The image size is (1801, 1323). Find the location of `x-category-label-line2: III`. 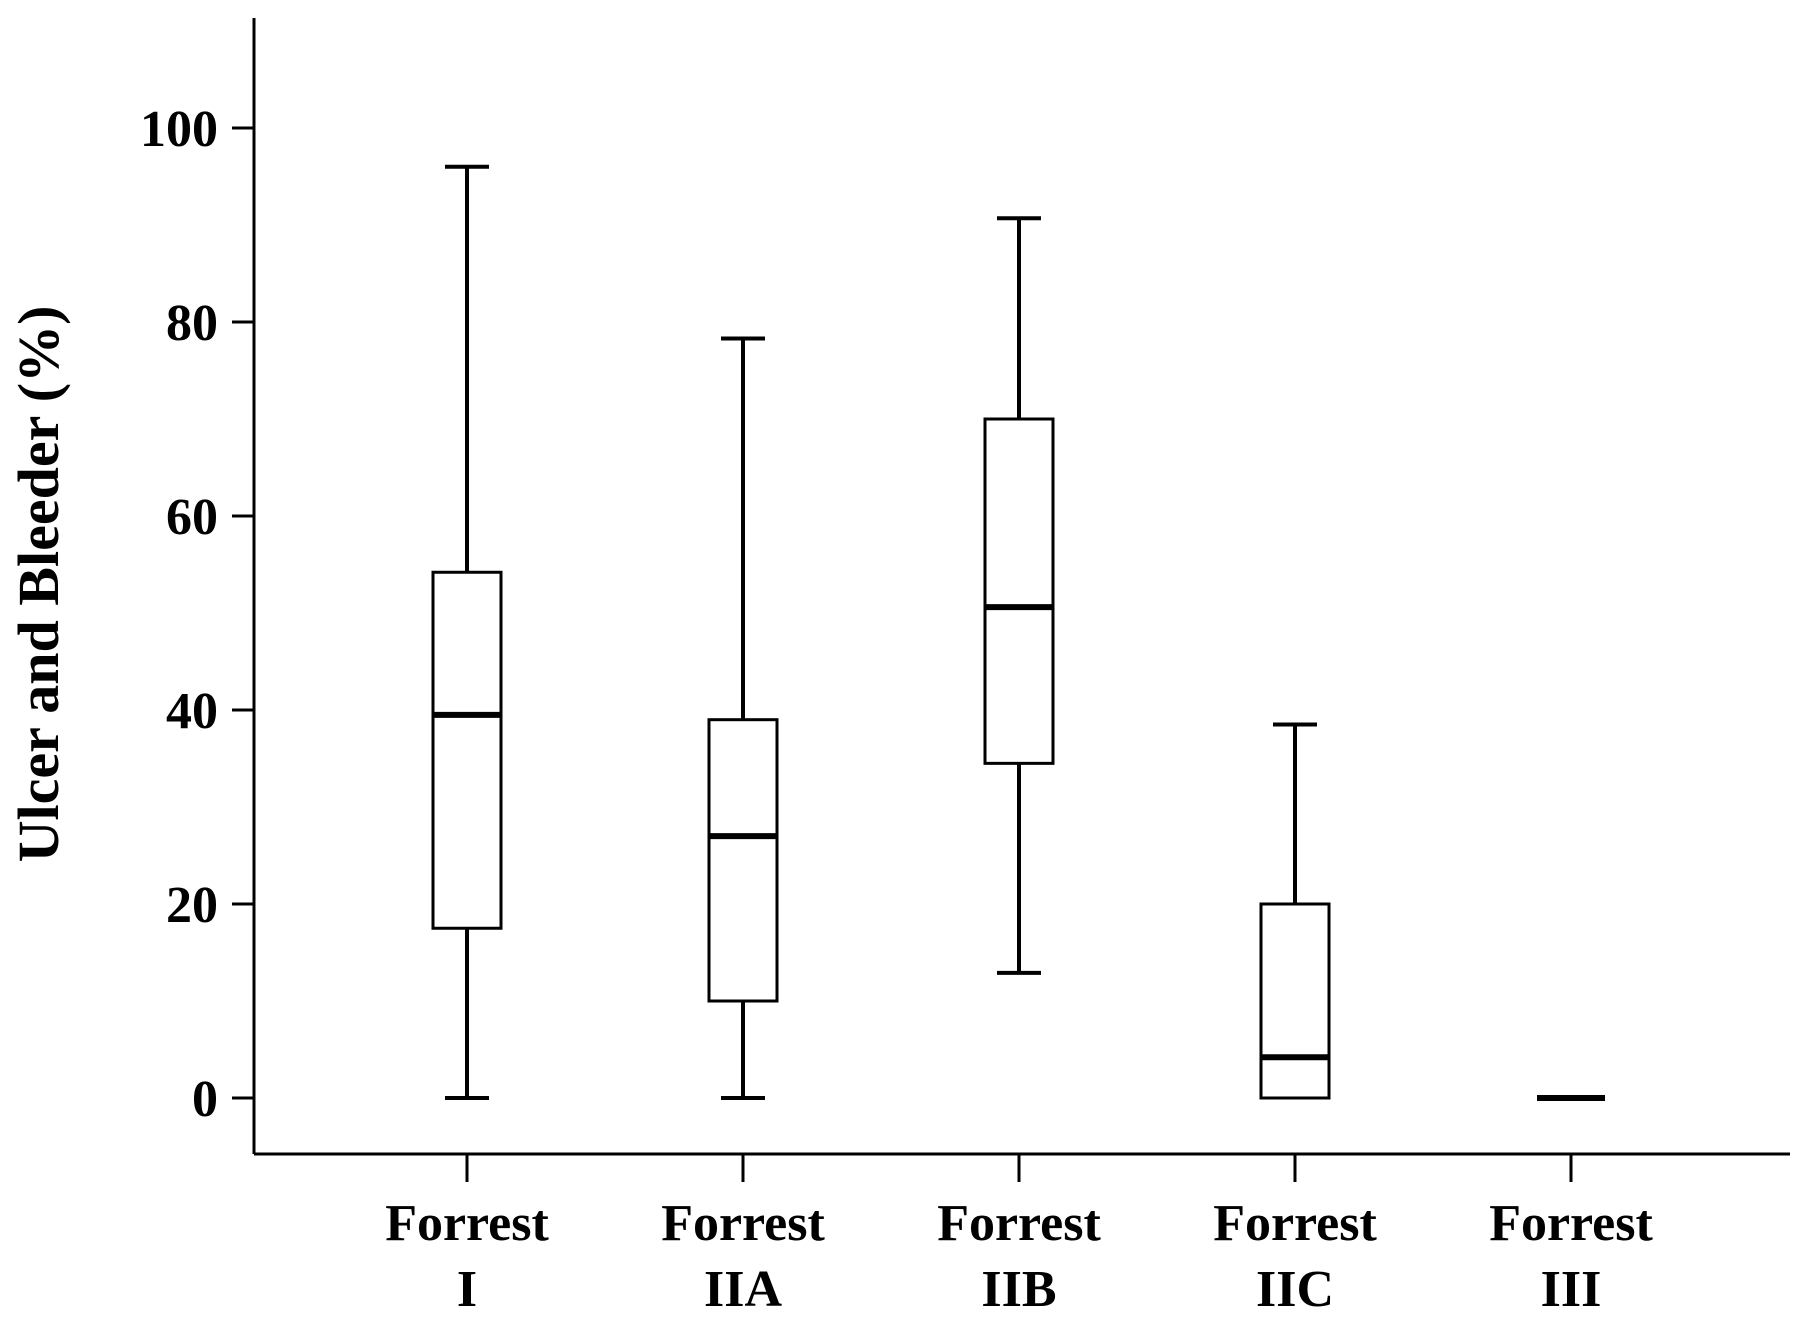

x-category-label-line2: III is located at coordinates (1571, 1289).